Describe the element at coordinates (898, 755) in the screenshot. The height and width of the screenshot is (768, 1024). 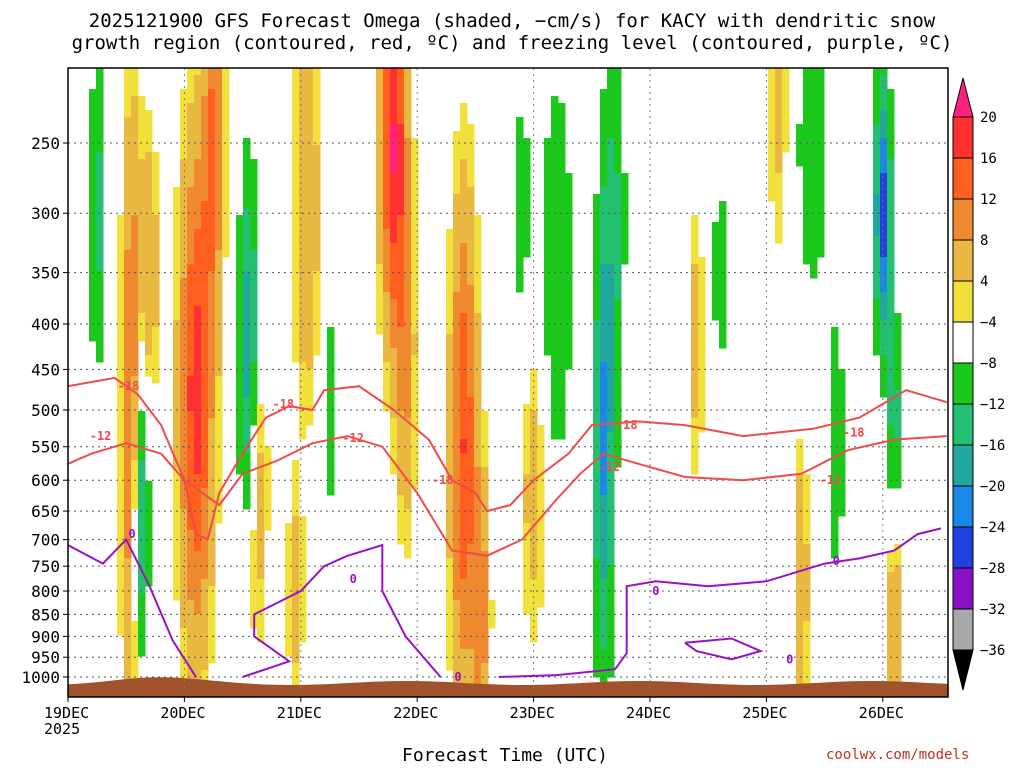
I see `credit-link: coolwx.com/models` at that location.